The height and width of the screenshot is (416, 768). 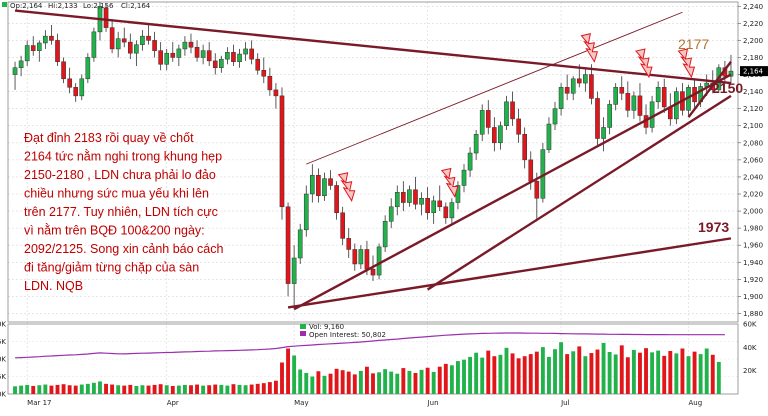 I want to click on price-tick-label: 2,080, so click(x=753, y=143).